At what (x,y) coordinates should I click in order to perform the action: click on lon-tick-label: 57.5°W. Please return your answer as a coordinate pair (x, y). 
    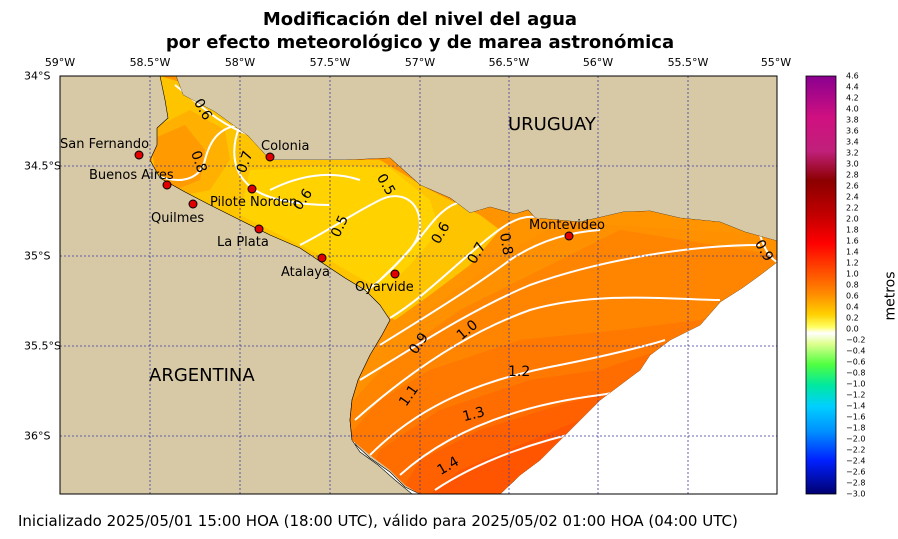
    Looking at the image, I should click on (330, 62).